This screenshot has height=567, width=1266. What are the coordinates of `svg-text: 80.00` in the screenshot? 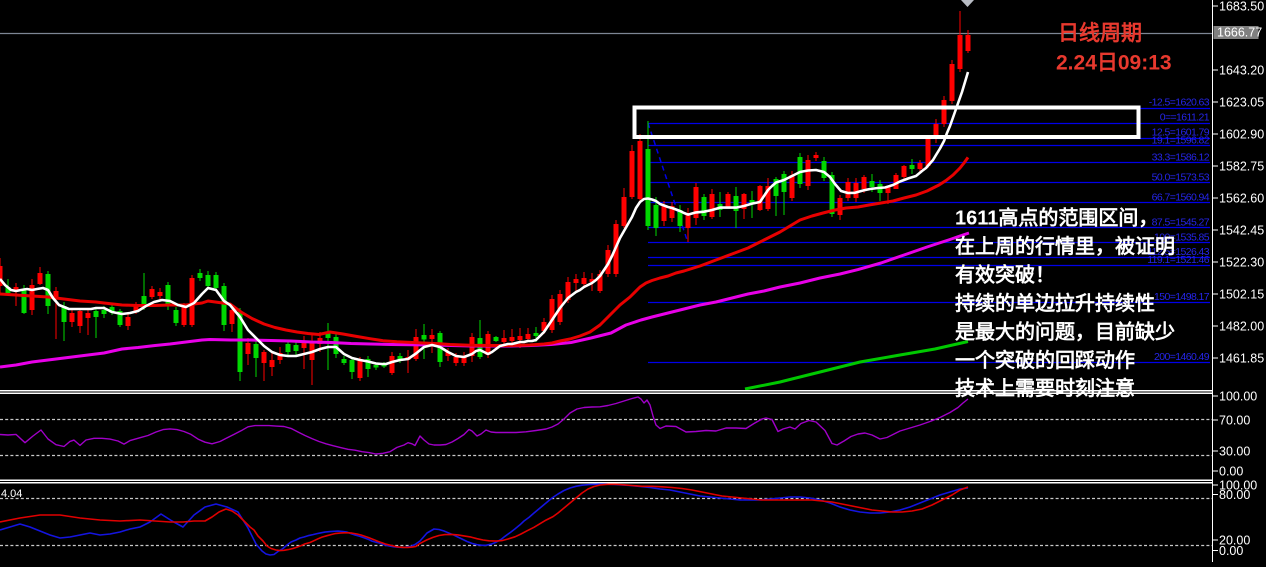 It's located at (1234, 495).